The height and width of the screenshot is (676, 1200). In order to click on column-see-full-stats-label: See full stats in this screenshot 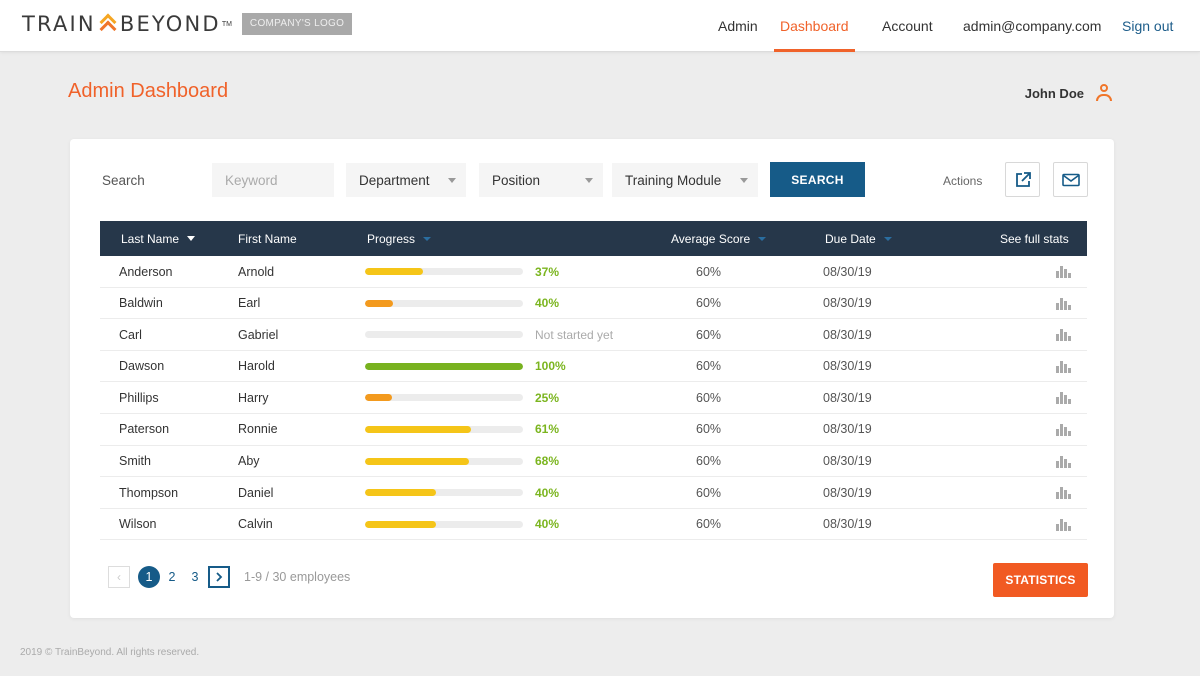, I will do `click(1034, 238)`.